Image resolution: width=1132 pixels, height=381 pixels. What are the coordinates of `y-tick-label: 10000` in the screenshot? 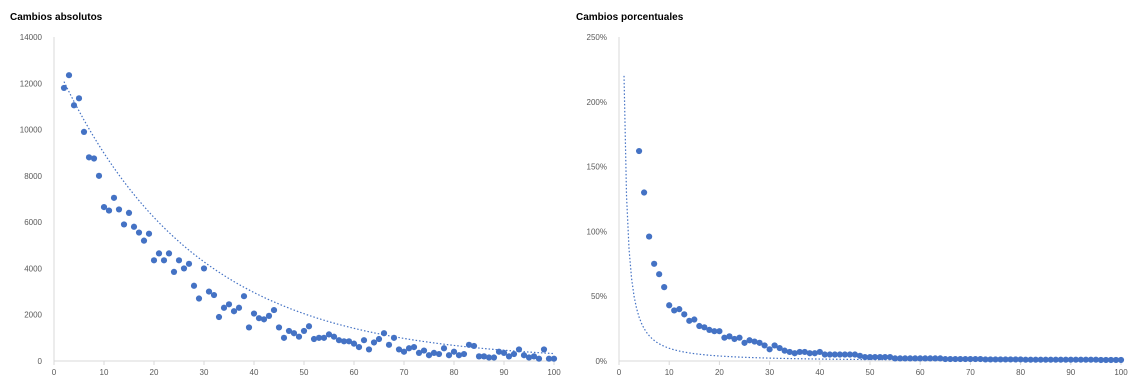 It's located at (31, 130).